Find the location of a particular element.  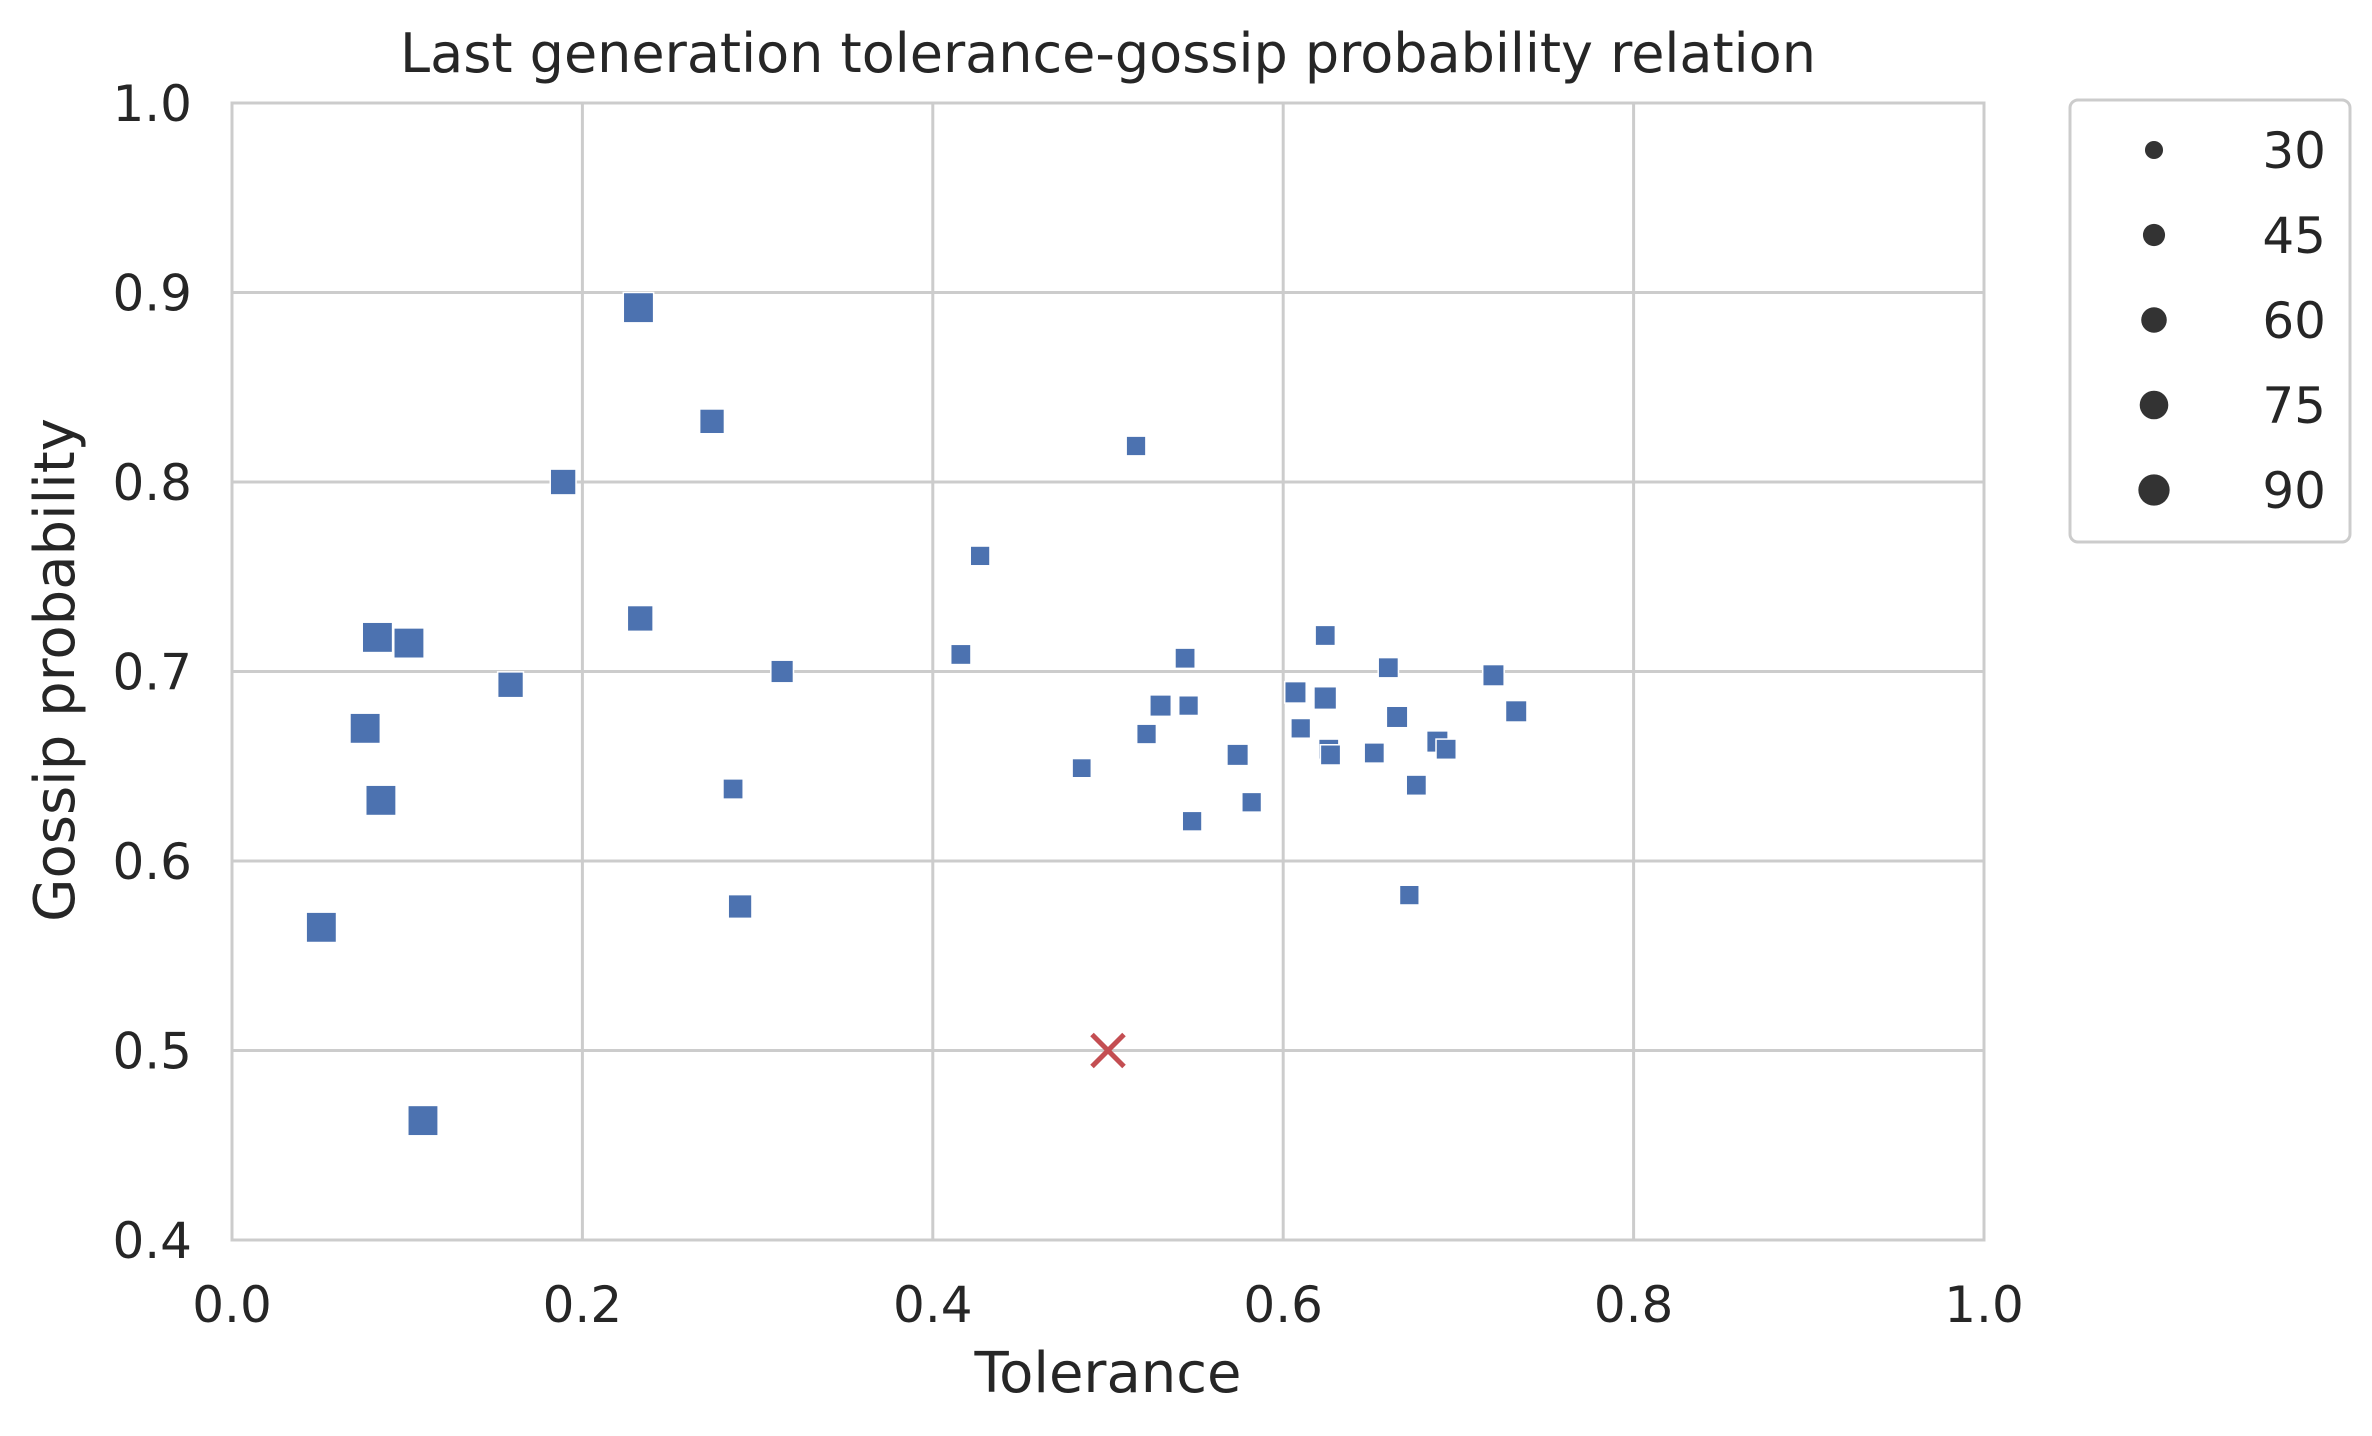

x-axis-label: Tolerance is located at coordinates (1107, 1373).